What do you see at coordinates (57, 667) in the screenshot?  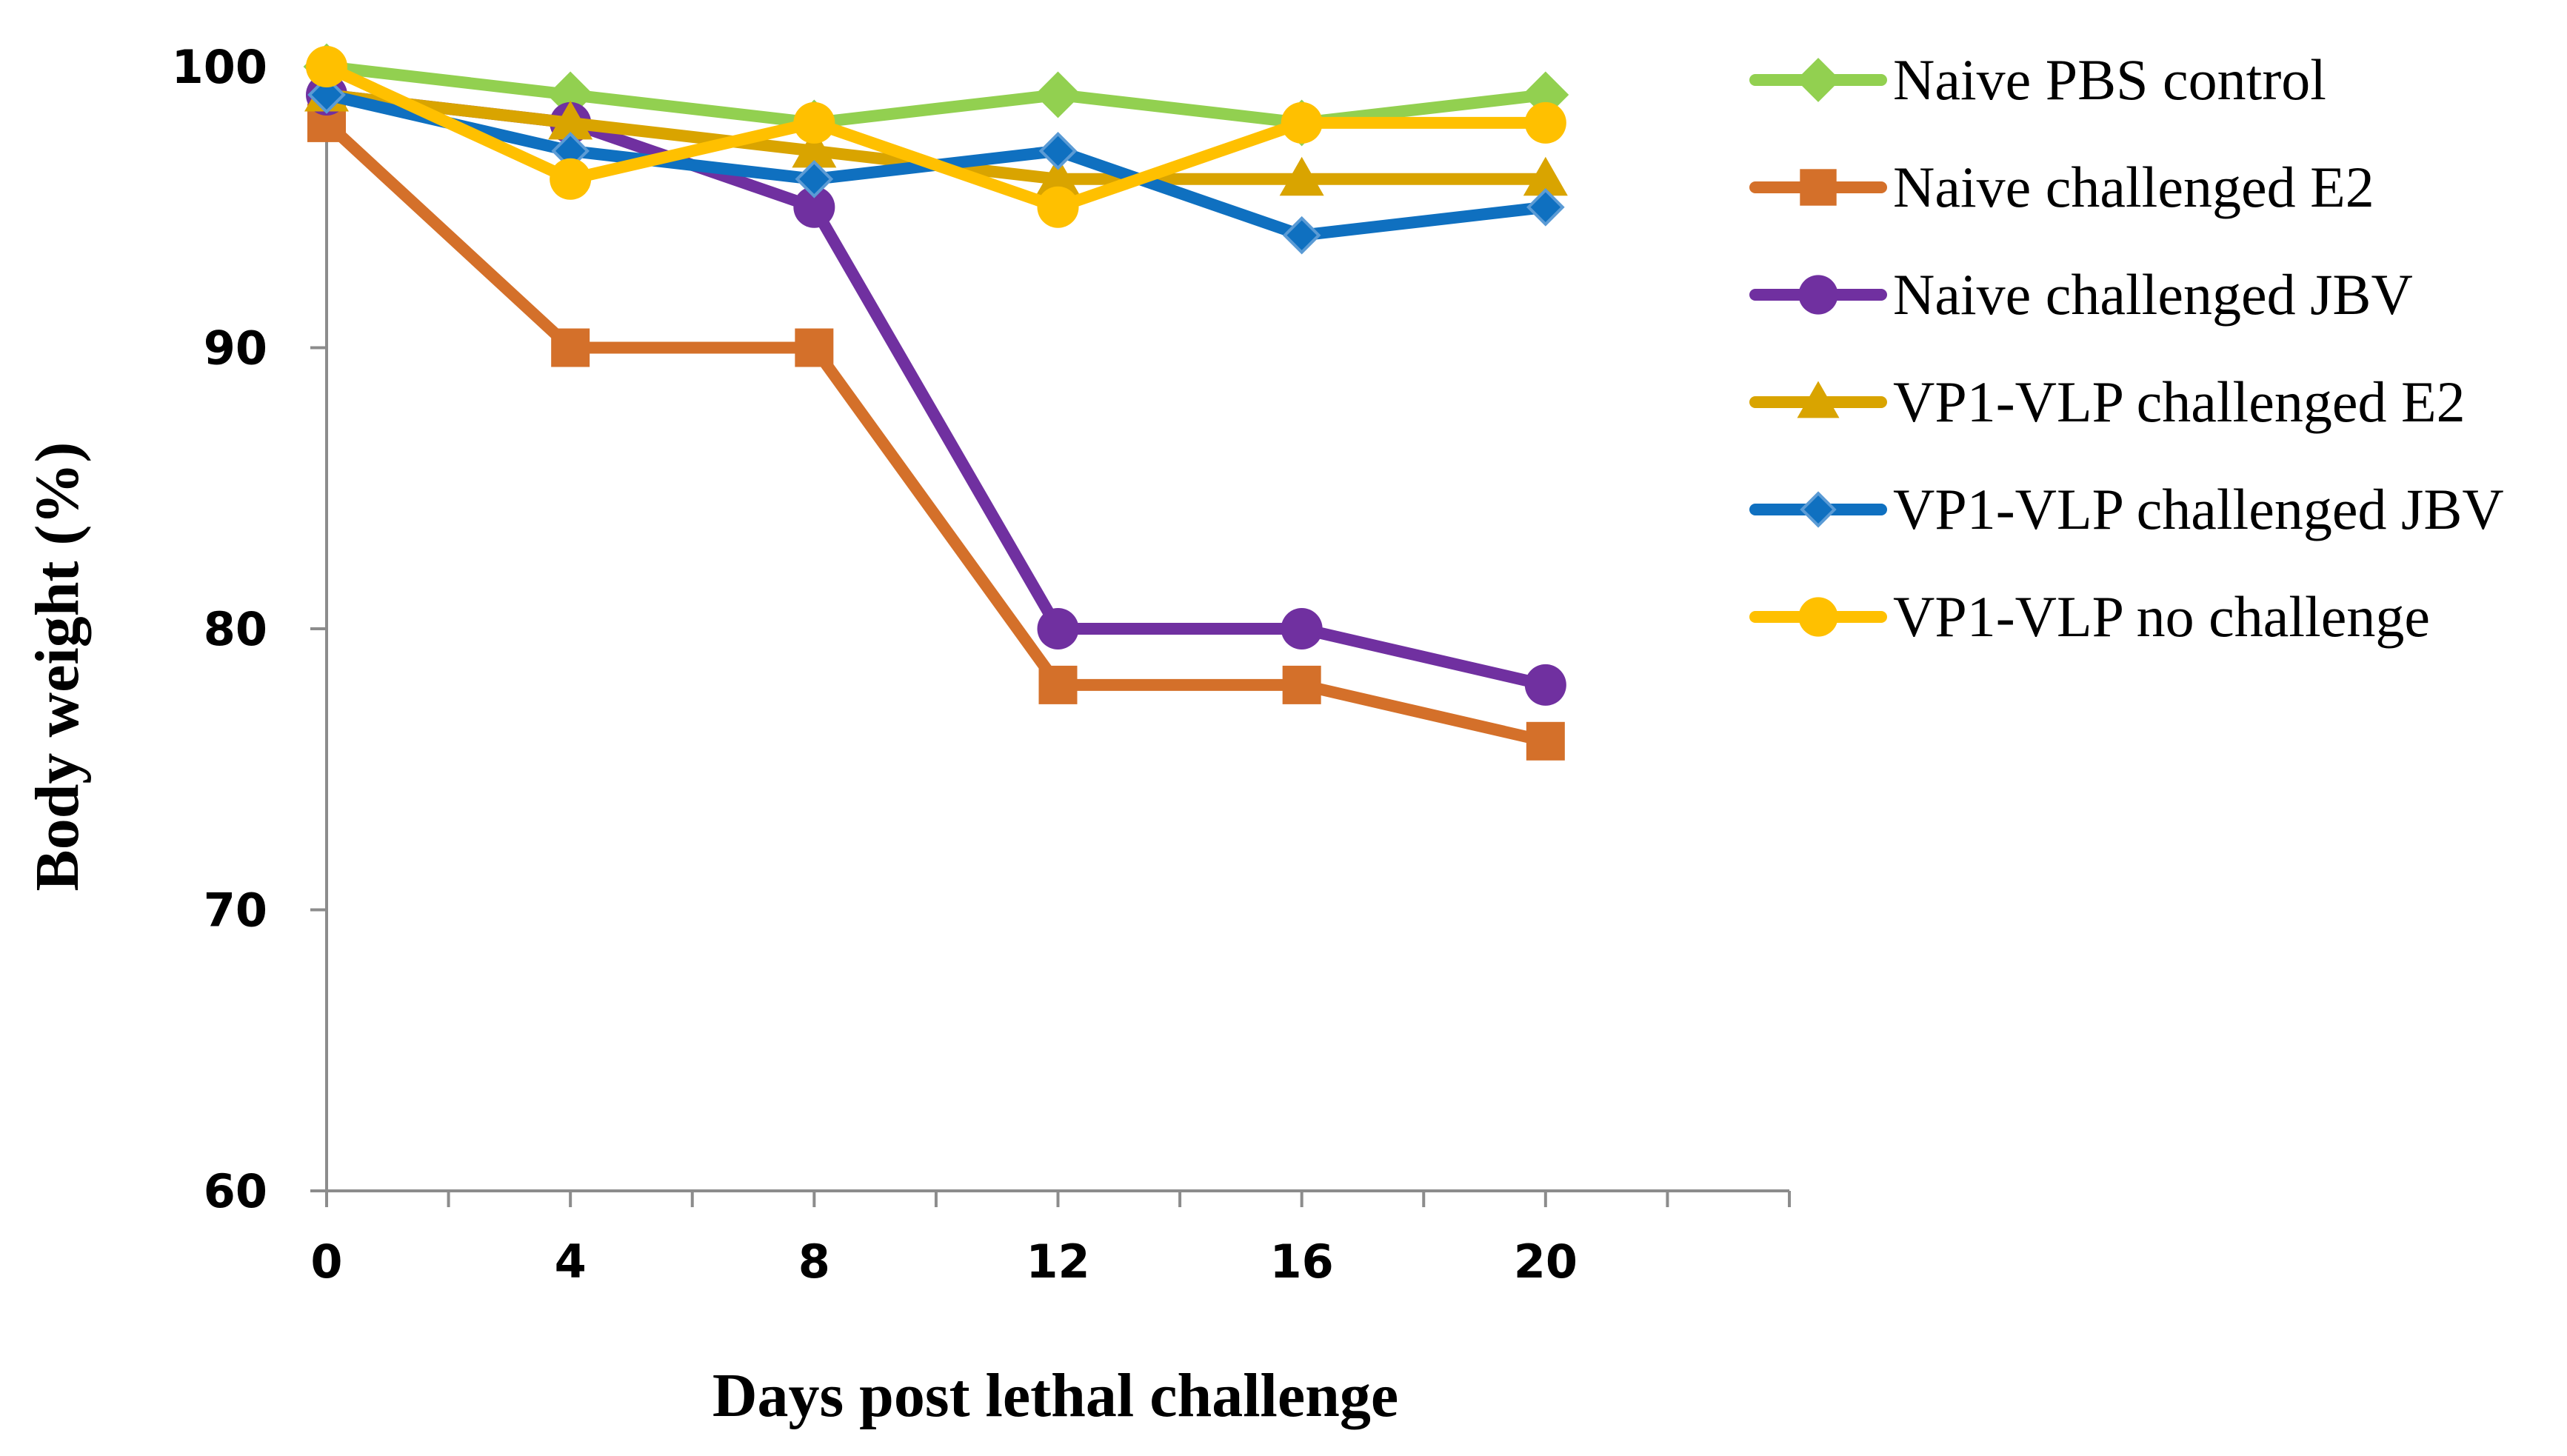 I see `y-axis-title: Body weight (%)` at bounding box center [57, 667].